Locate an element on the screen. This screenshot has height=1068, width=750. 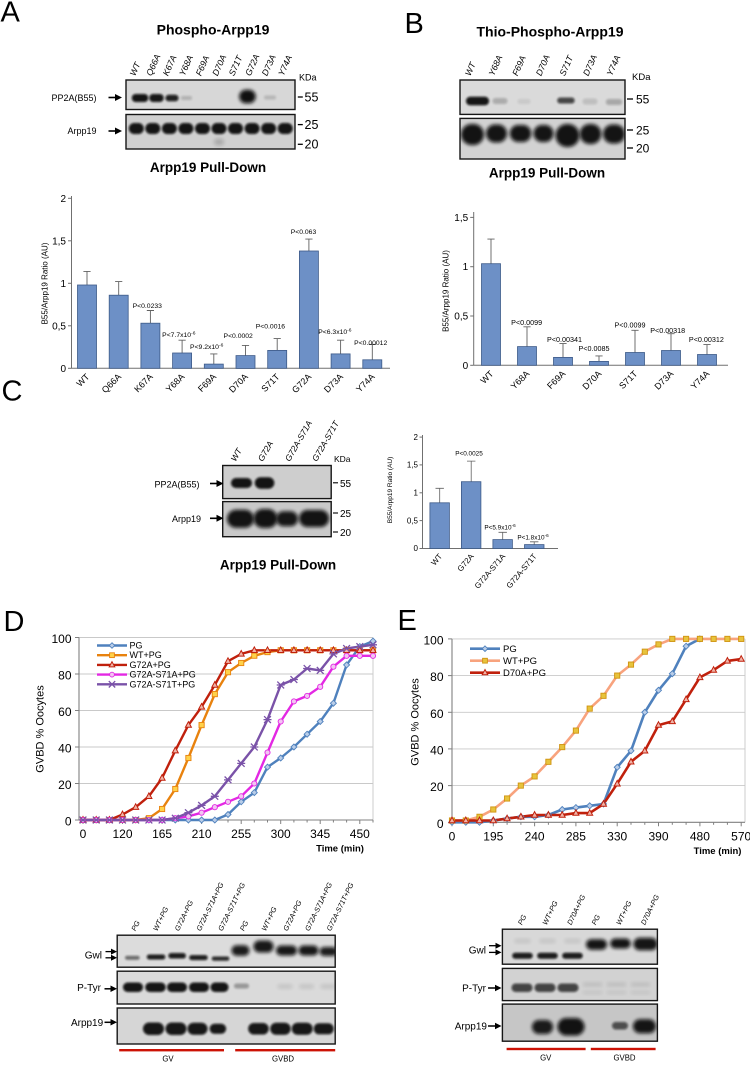
svg-text: D is located at coordinates (14, 622).